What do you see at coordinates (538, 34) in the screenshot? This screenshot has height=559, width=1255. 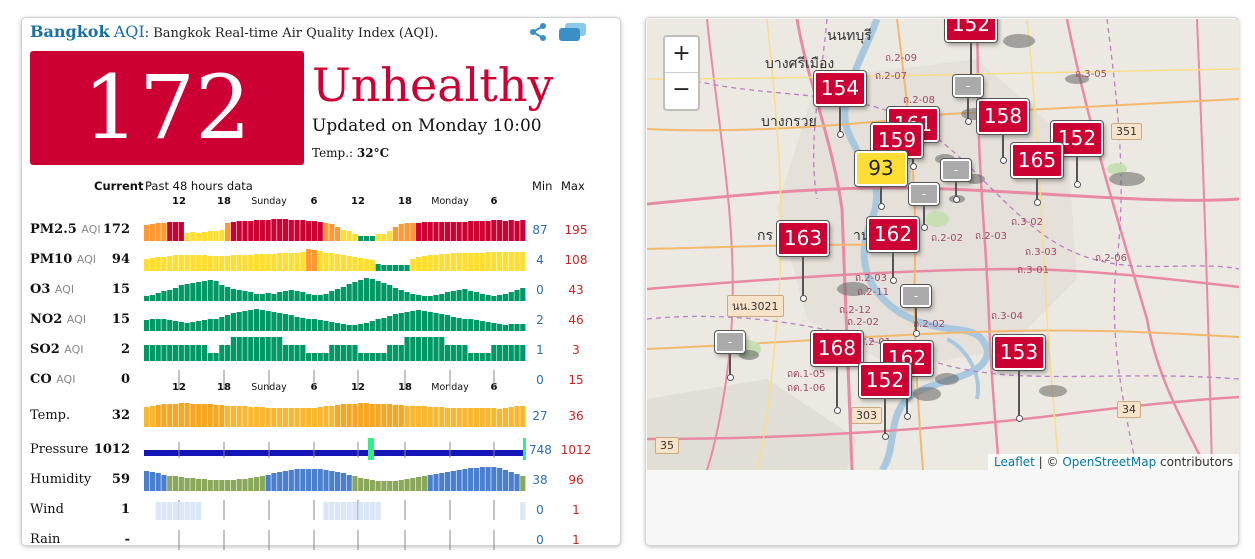 I see `share-icon` at bounding box center [538, 34].